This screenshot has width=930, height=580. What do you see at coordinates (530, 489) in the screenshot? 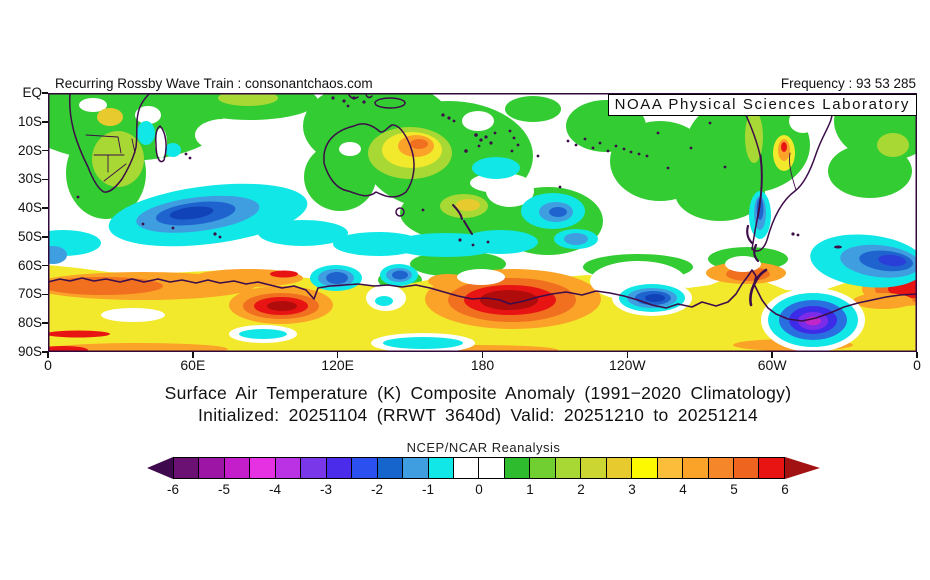
I see `colorbar-tick-label: 1` at bounding box center [530, 489].